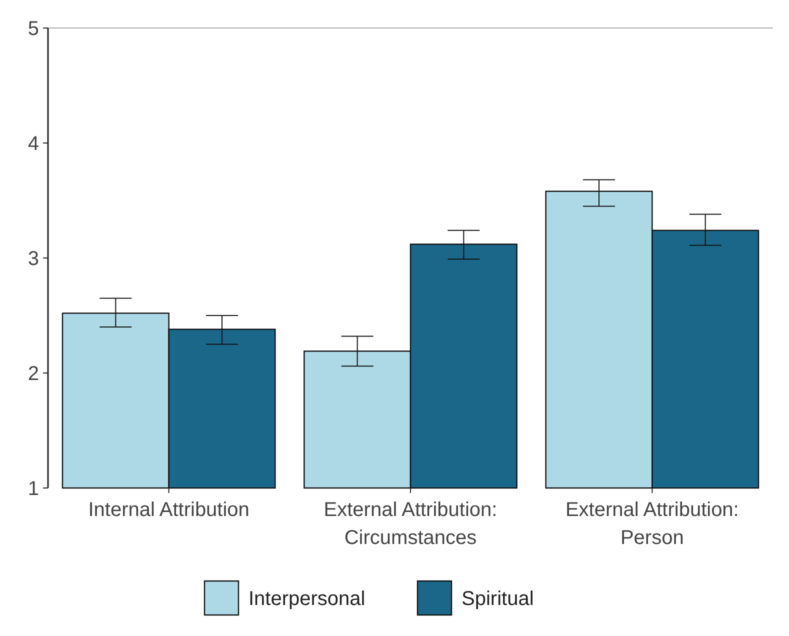  I want to click on y-tick-label: 5, so click(33, 29).